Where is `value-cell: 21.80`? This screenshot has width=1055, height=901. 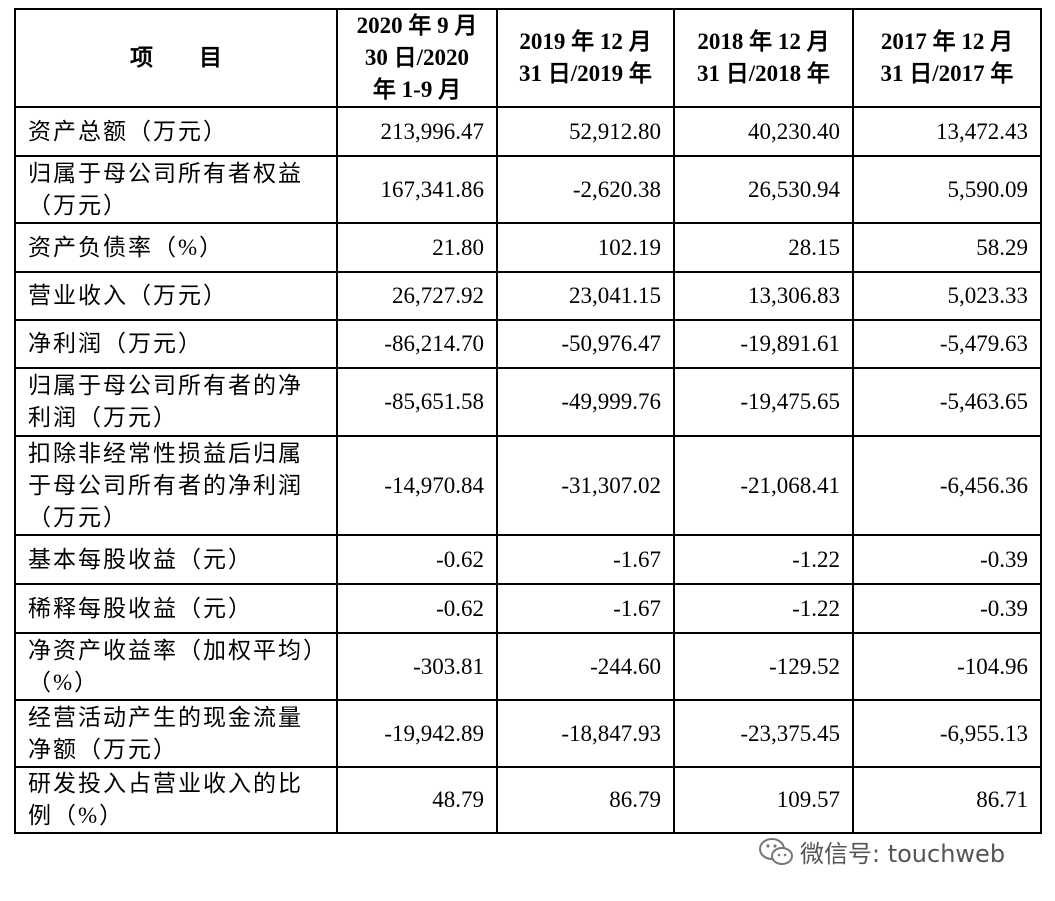 value-cell: 21.80 is located at coordinates (417, 247).